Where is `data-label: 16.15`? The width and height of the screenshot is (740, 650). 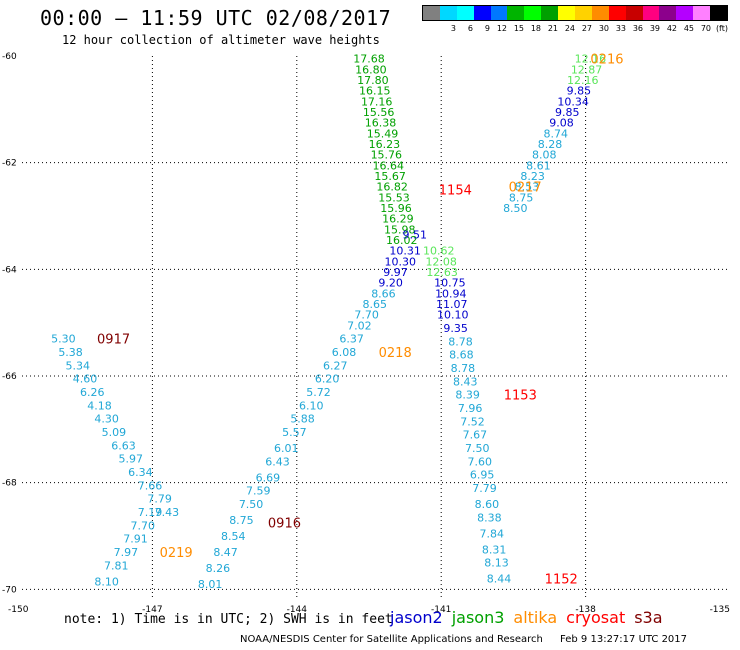 data-label: 16.15 is located at coordinates (375, 91).